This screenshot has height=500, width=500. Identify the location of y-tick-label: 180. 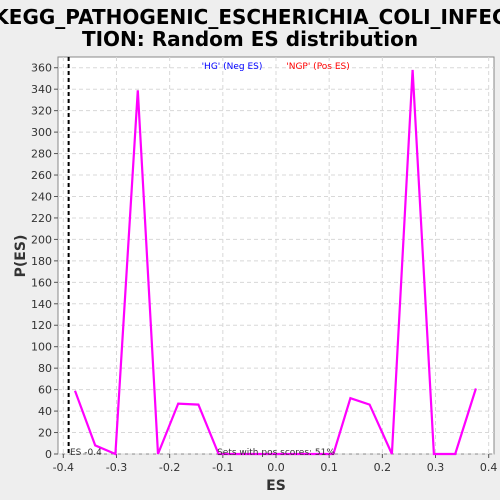
(41, 261).